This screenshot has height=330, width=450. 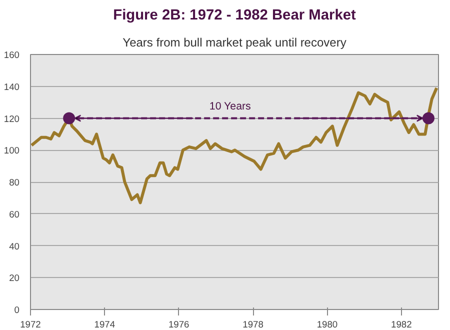 What do you see at coordinates (234, 43) in the screenshot?
I see `chart-subtitle: Years from bull market peak until recovery` at bounding box center [234, 43].